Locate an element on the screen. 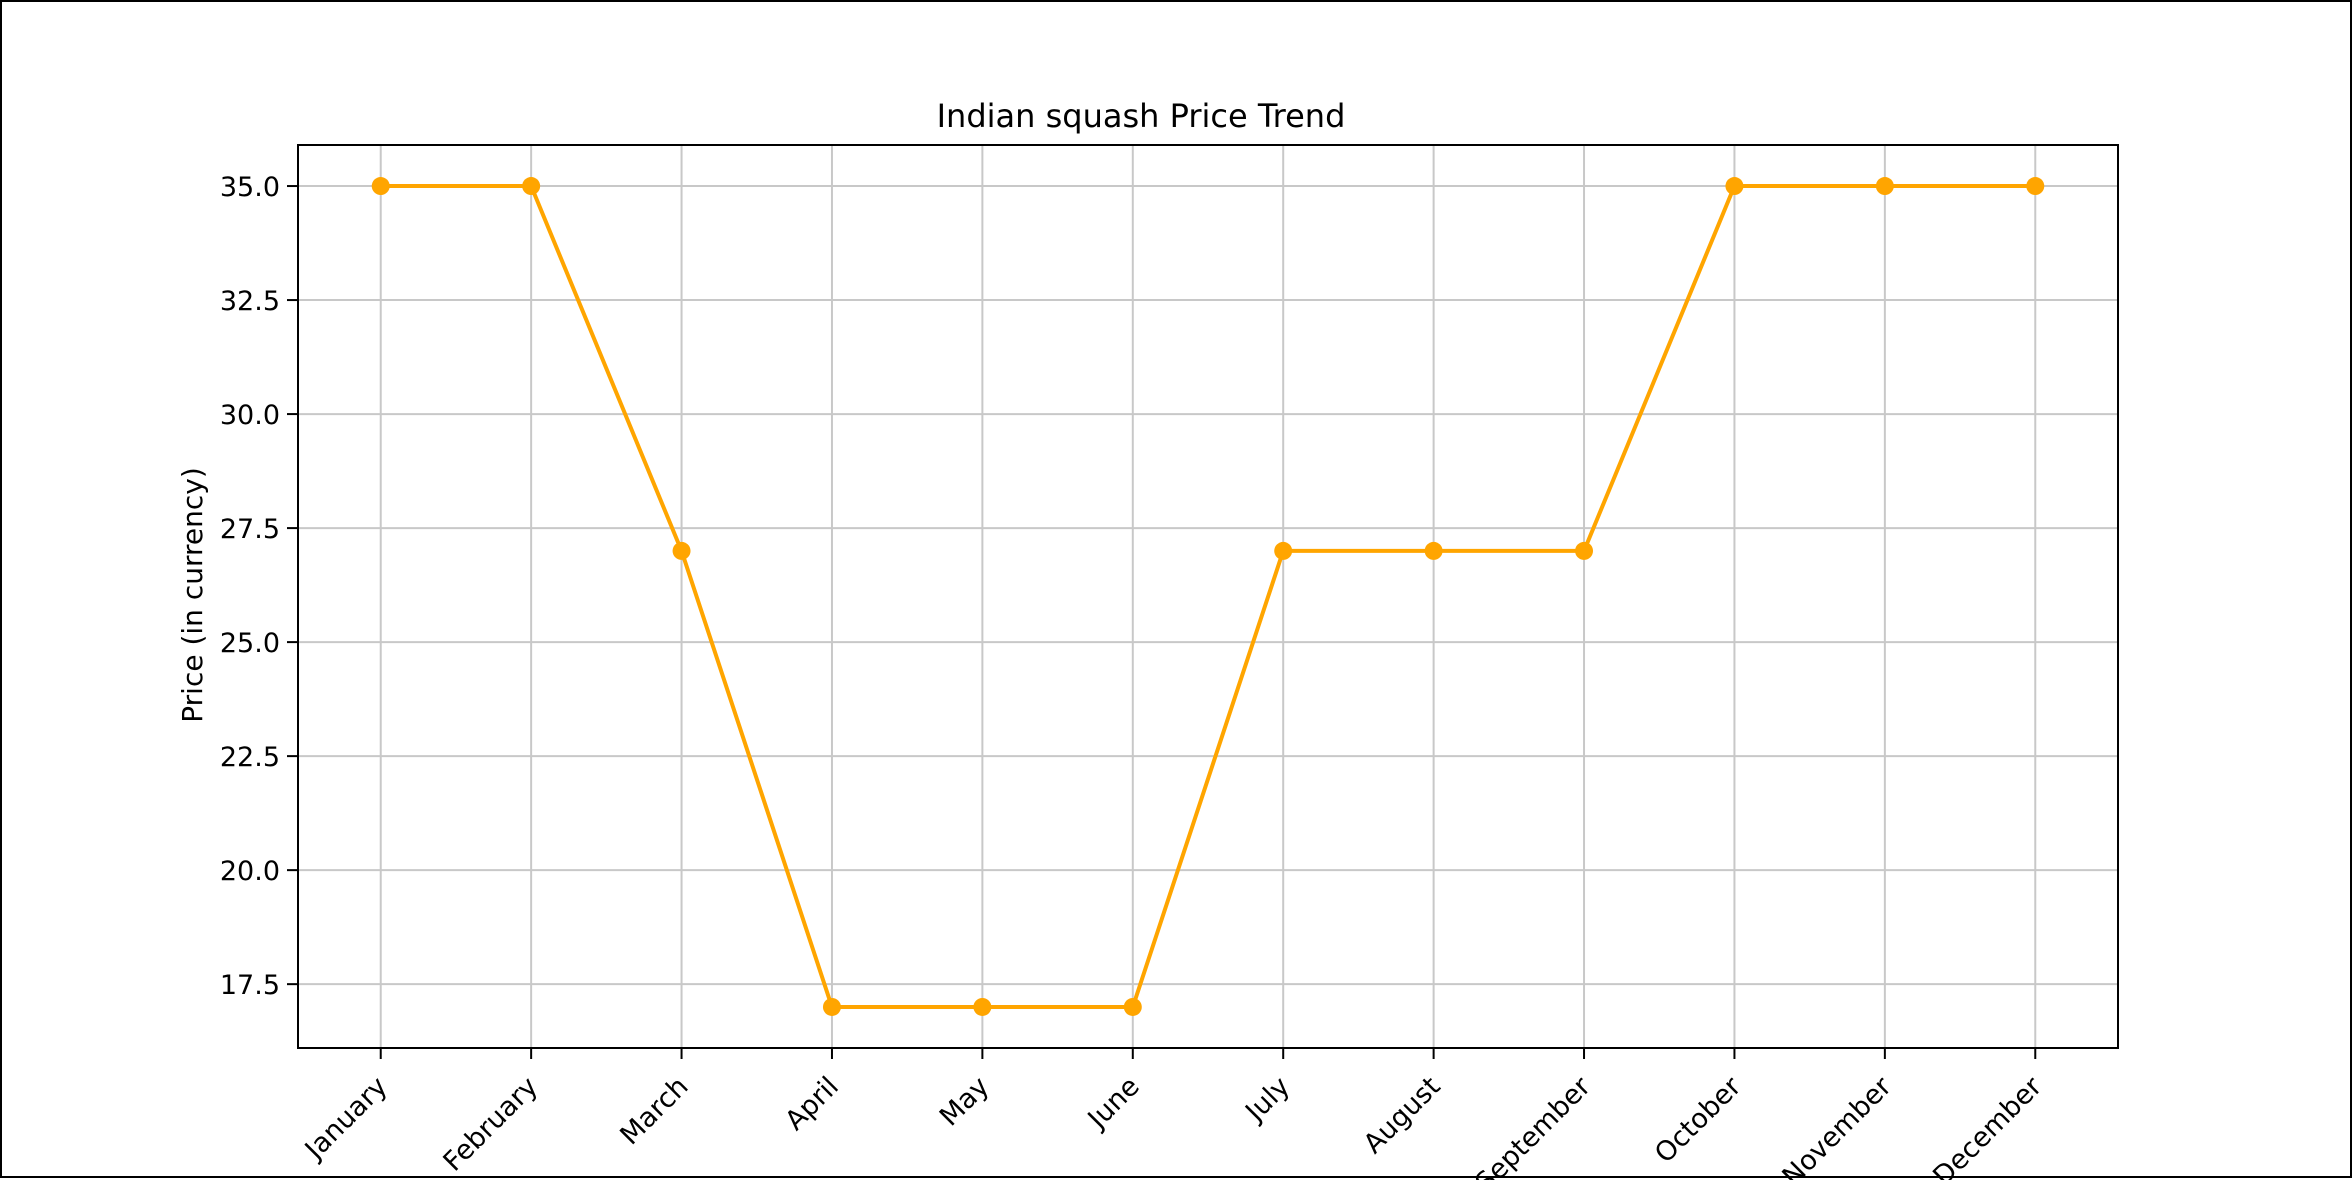 The image size is (2352, 1180). x-tick-label: February is located at coordinates (491, 1124).